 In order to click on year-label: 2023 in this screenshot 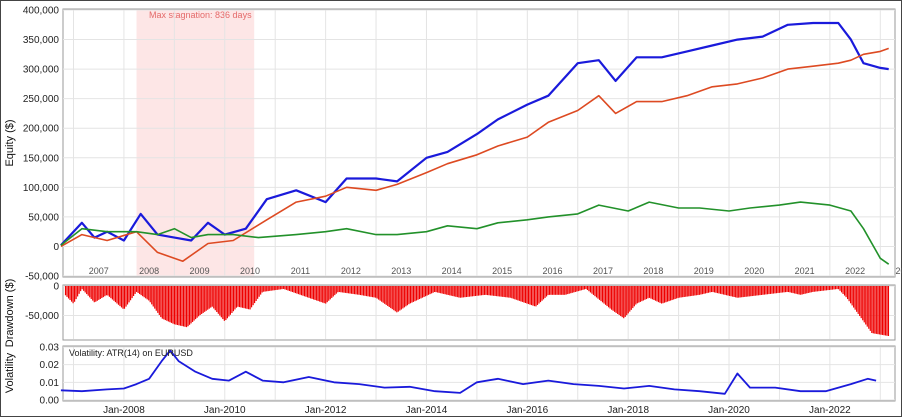, I will do `click(898, 271)`.